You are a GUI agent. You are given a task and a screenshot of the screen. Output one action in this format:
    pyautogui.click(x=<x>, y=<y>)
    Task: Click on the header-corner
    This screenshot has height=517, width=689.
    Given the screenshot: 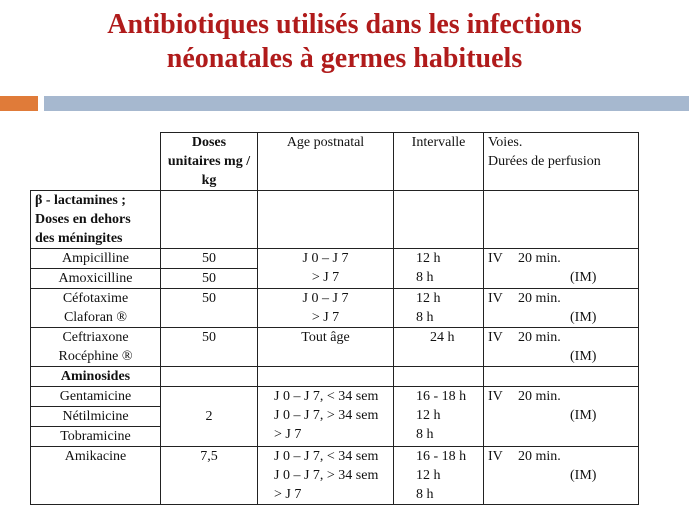 What is the action you would take?
    pyautogui.click(x=95, y=161)
    